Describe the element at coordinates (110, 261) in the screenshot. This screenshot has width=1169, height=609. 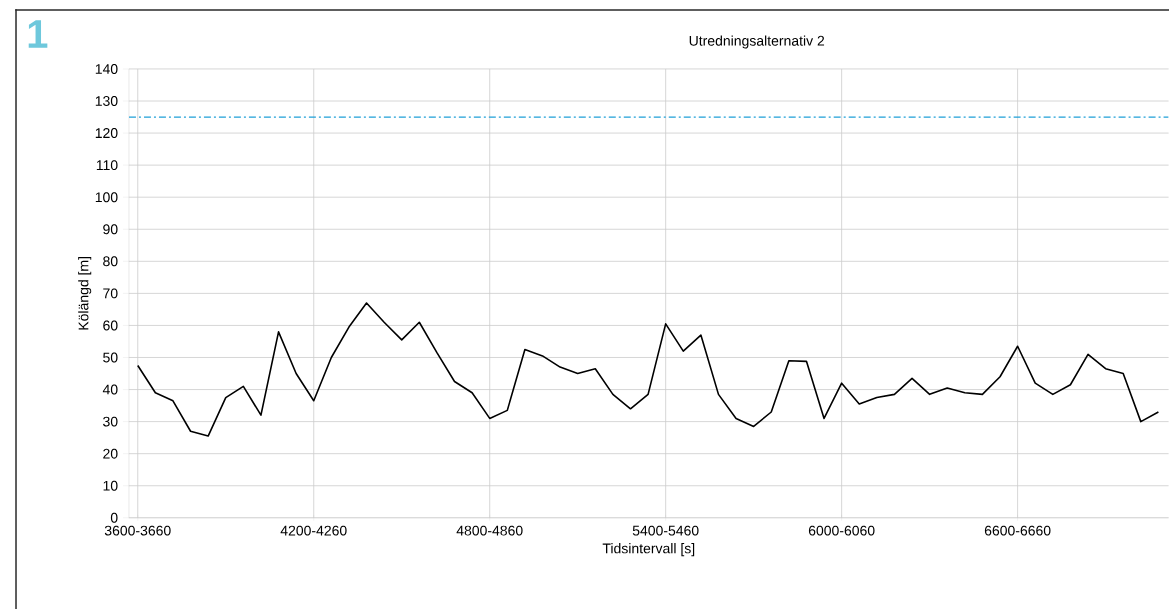
I see `y-tick-label: 80` at that location.